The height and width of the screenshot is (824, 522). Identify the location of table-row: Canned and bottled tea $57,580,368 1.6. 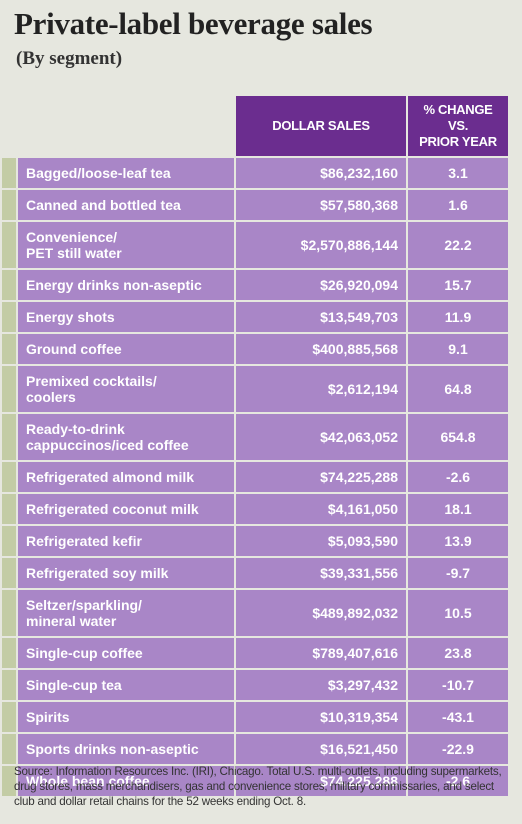
(255, 205).